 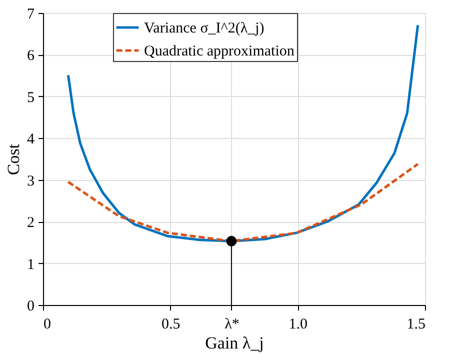 What do you see at coordinates (31, 140) in the screenshot?
I see `y-tick-label: 4` at bounding box center [31, 140].